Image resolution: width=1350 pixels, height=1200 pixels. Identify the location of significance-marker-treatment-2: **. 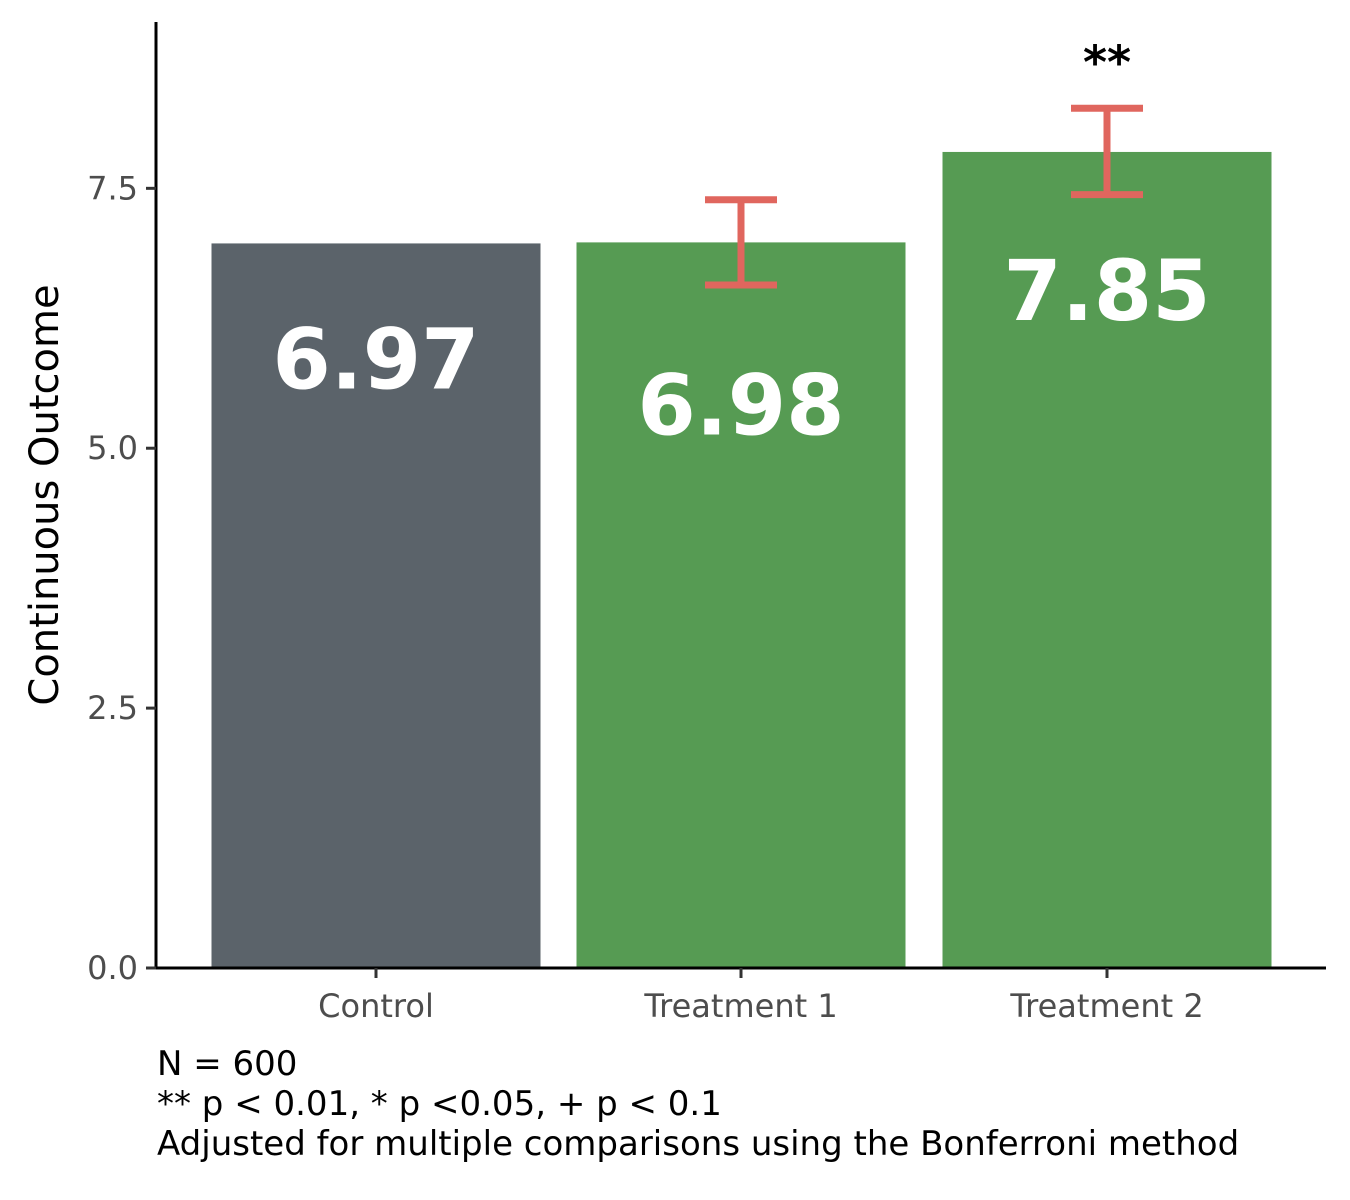
(1107, 62).